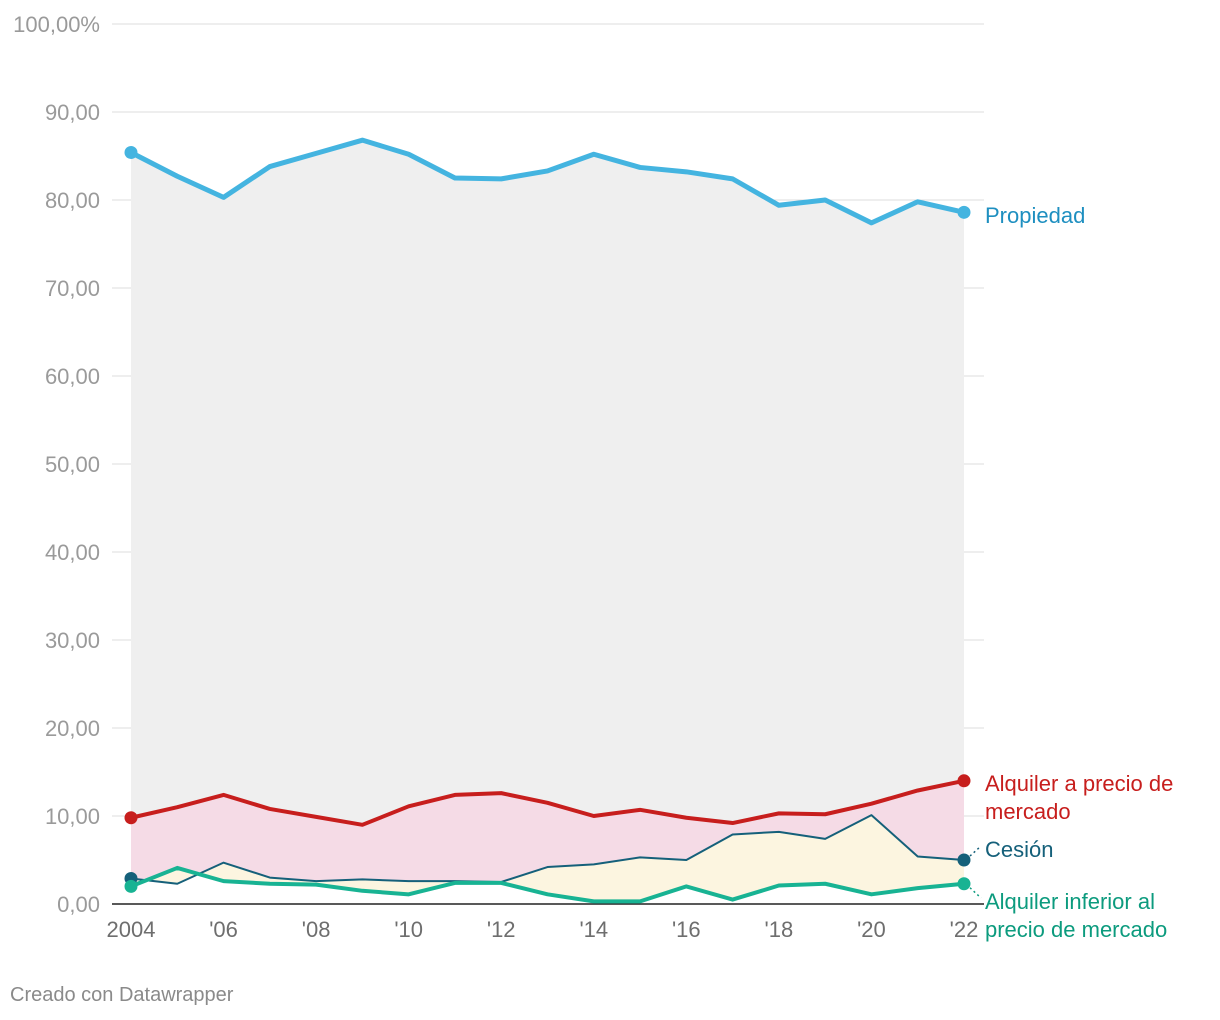  I want to click on x-tick-label: '20, so click(871, 929).